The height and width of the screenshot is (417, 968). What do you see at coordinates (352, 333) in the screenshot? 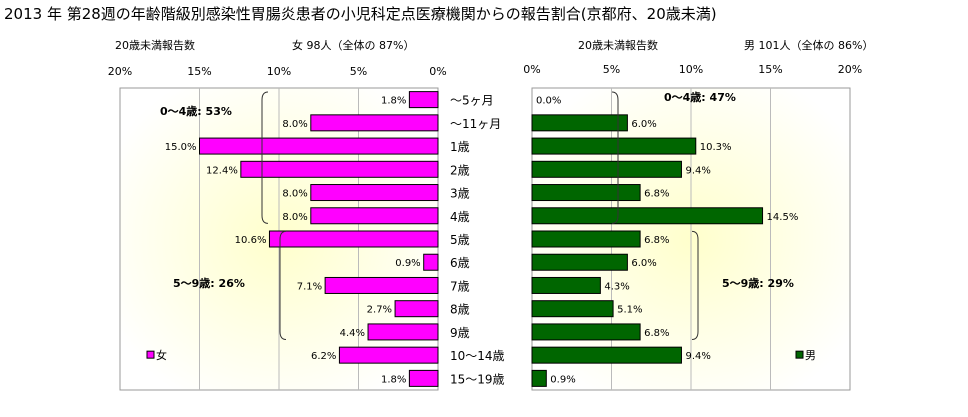
I see `female-value-label: 4.4%` at bounding box center [352, 333].